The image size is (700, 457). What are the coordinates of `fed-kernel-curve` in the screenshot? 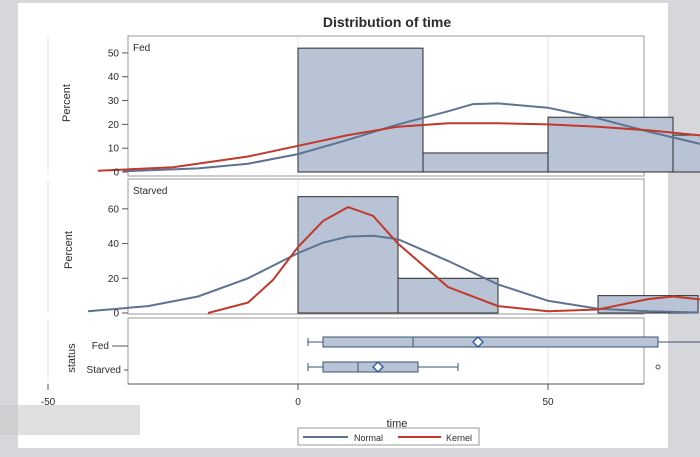 It's located at (398, 147).